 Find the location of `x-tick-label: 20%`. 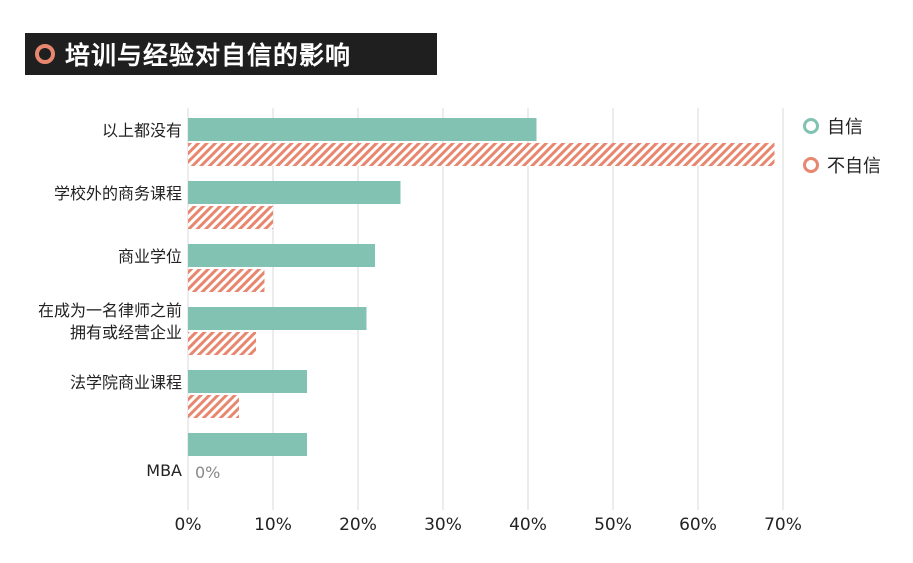

x-tick-label: 20% is located at coordinates (358, 525).